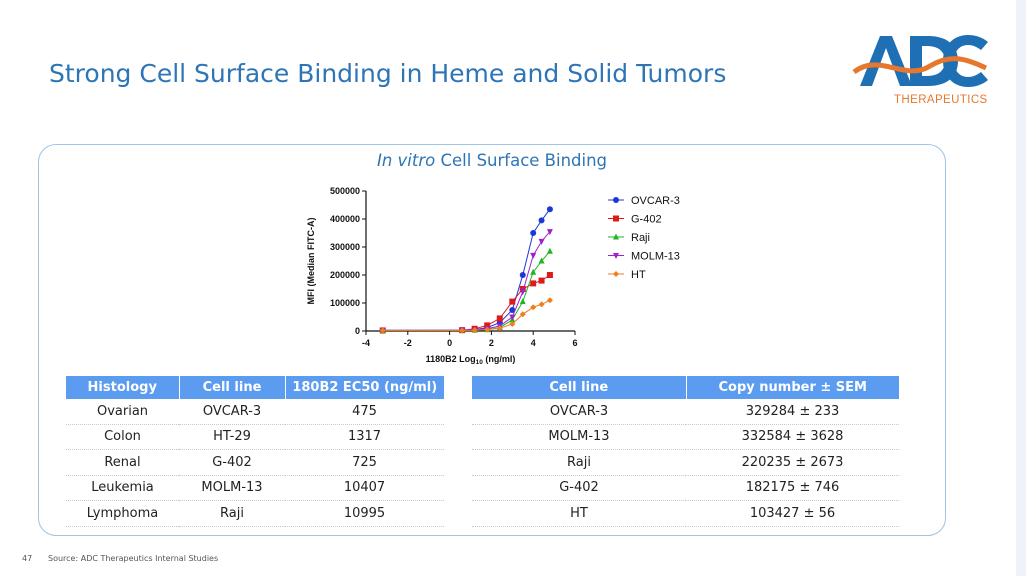  I want to click on table-row: Lymphoma Raji 10995, so click(255, 513).